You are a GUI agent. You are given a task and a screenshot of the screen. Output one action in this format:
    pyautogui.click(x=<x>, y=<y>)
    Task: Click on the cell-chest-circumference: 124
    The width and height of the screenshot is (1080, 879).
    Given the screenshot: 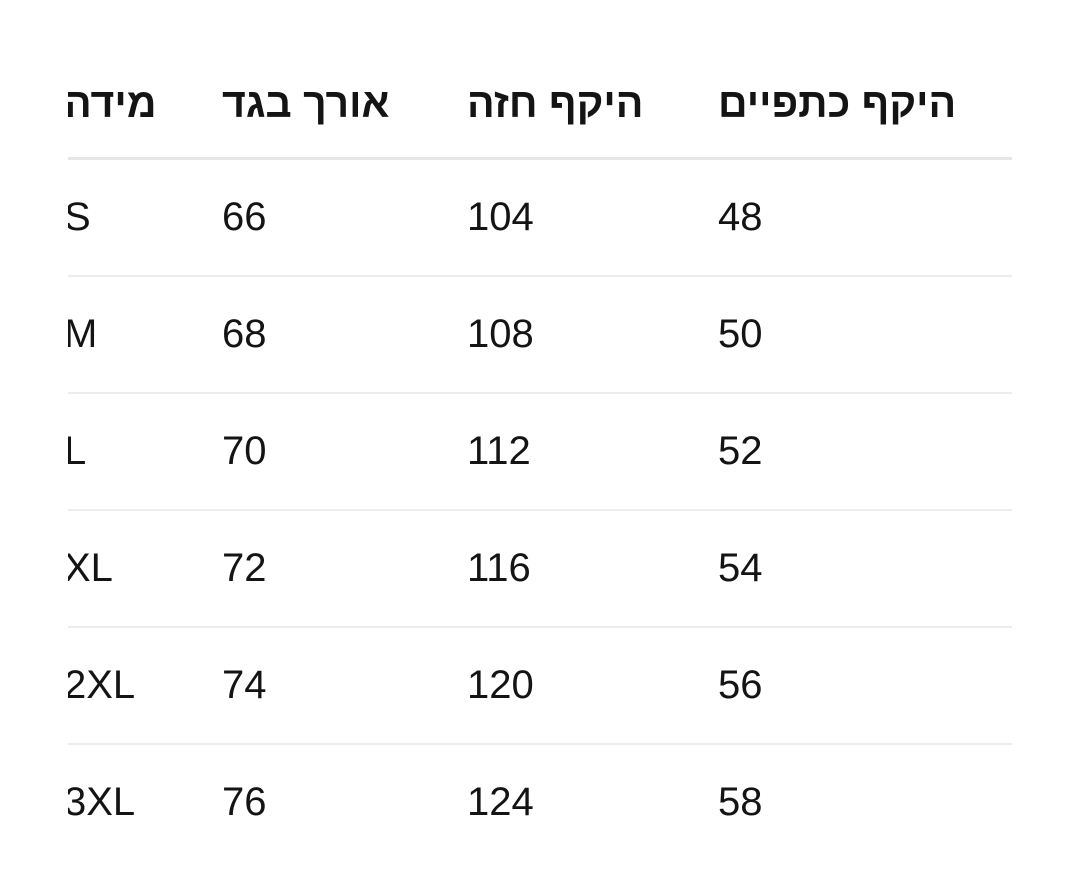 What is the action you would take?
    pyautogui.click(x=500, y=802)
    